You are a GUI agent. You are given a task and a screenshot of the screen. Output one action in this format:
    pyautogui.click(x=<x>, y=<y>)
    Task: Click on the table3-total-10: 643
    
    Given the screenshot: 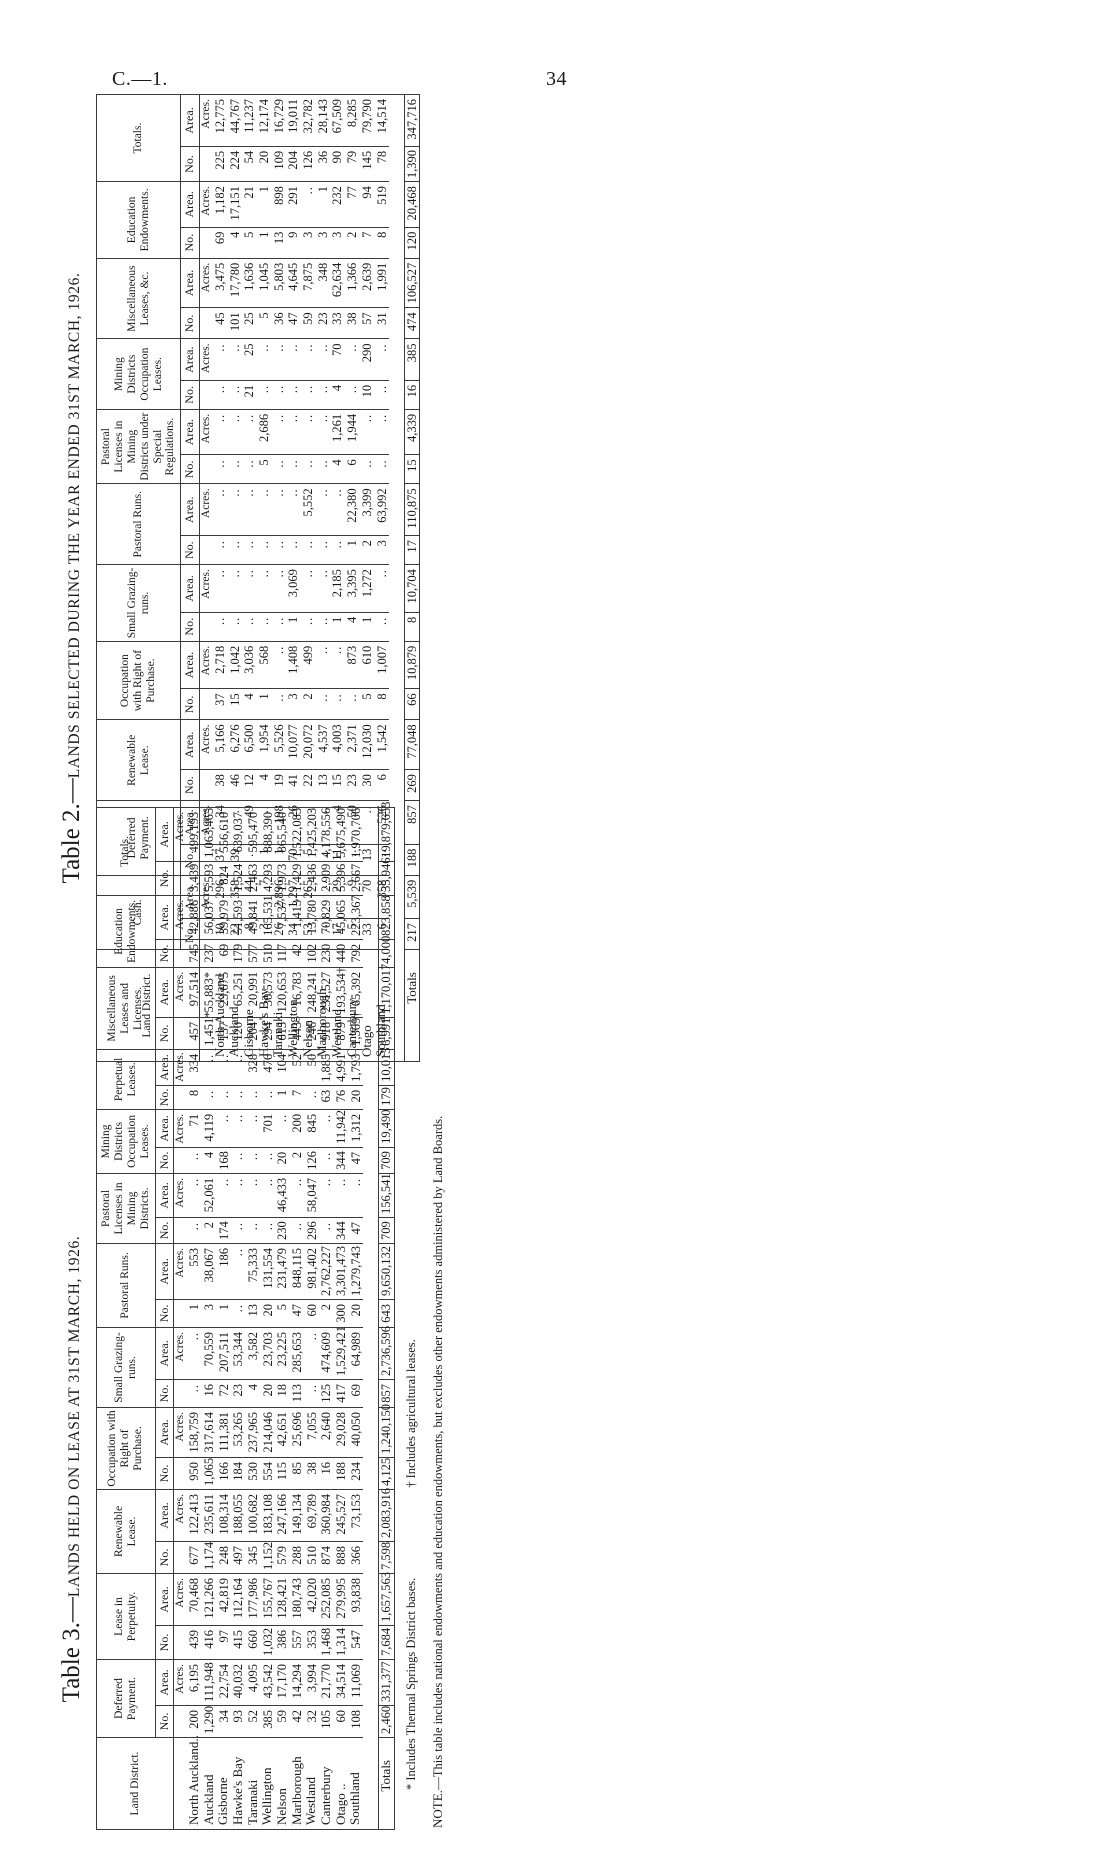 What is the action you would take?
    pyautogui.click(x=386, y=1313)
    